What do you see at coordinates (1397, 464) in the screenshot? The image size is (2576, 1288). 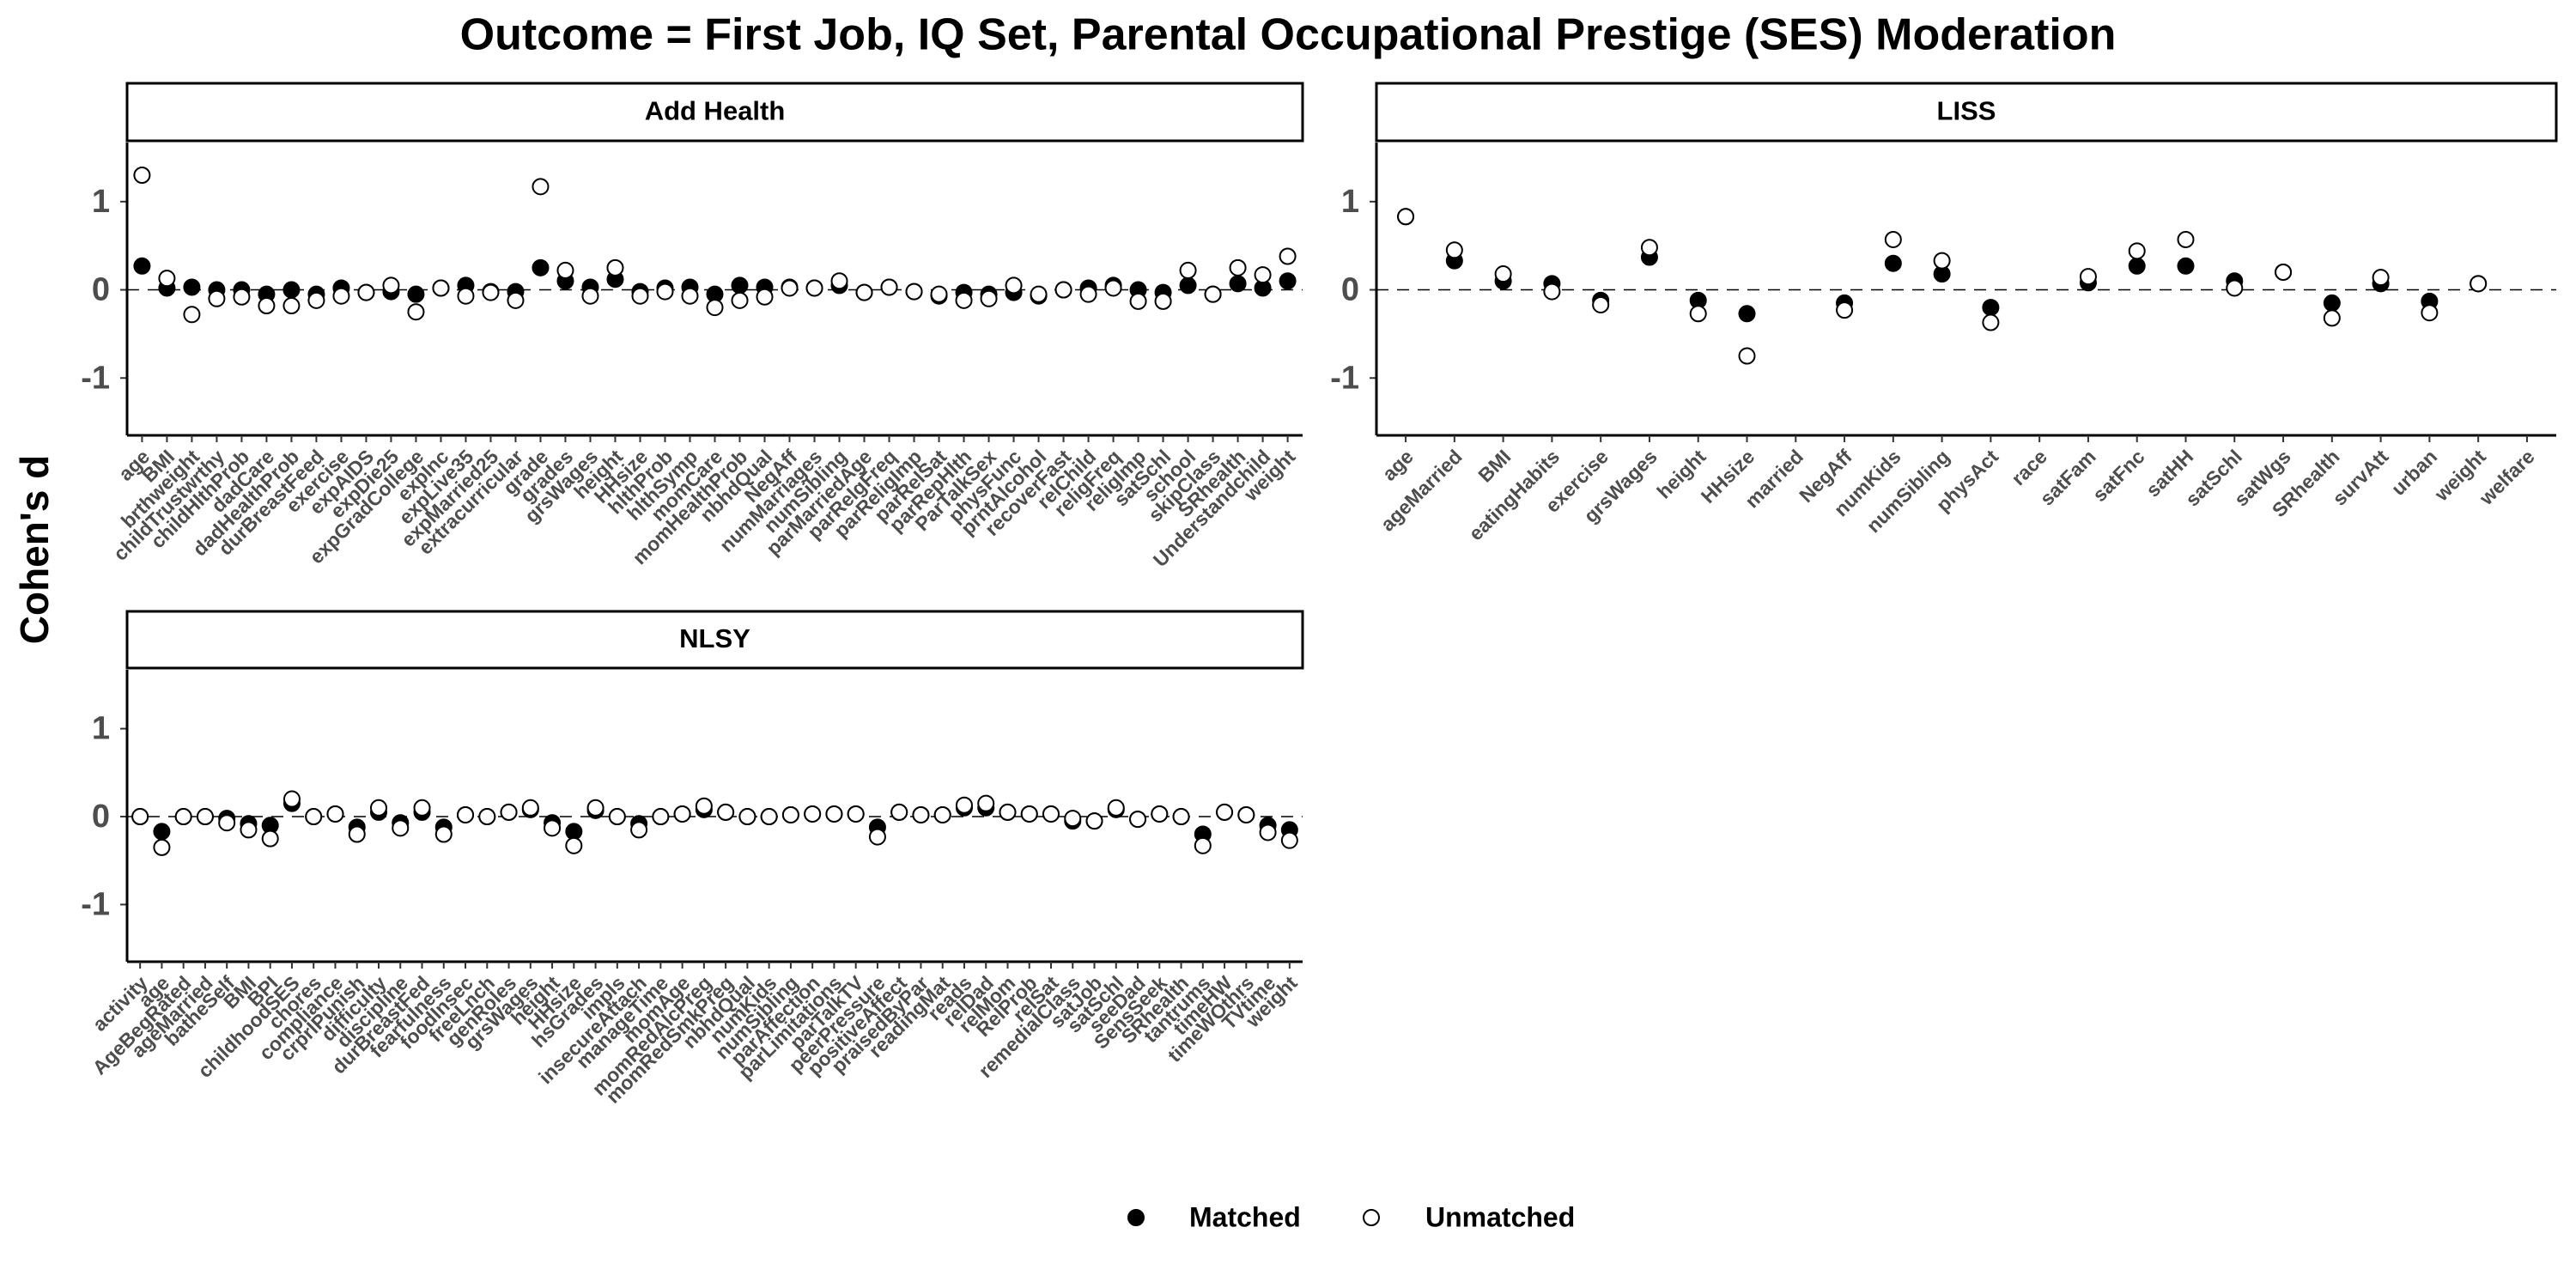 I see `x-tick-label: age` at bounding box center [1397, 464].